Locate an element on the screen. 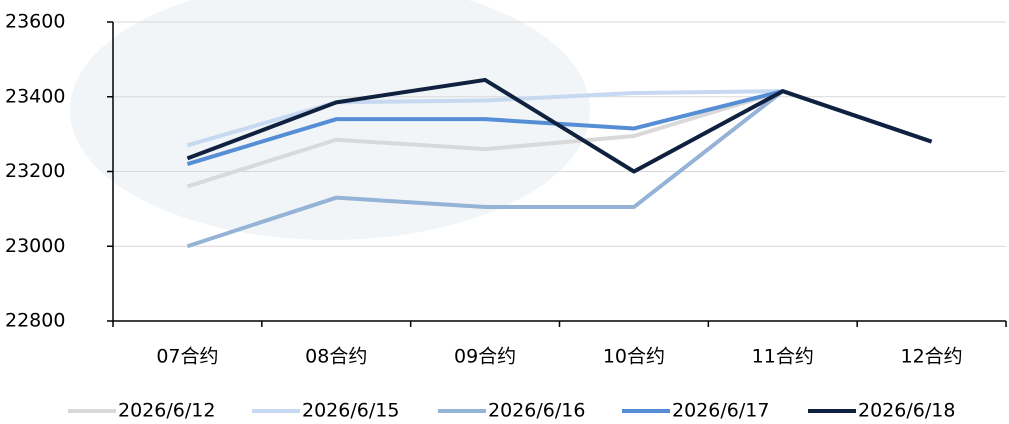  y-tick-label: 23400 is located at coordinates (35, 96).